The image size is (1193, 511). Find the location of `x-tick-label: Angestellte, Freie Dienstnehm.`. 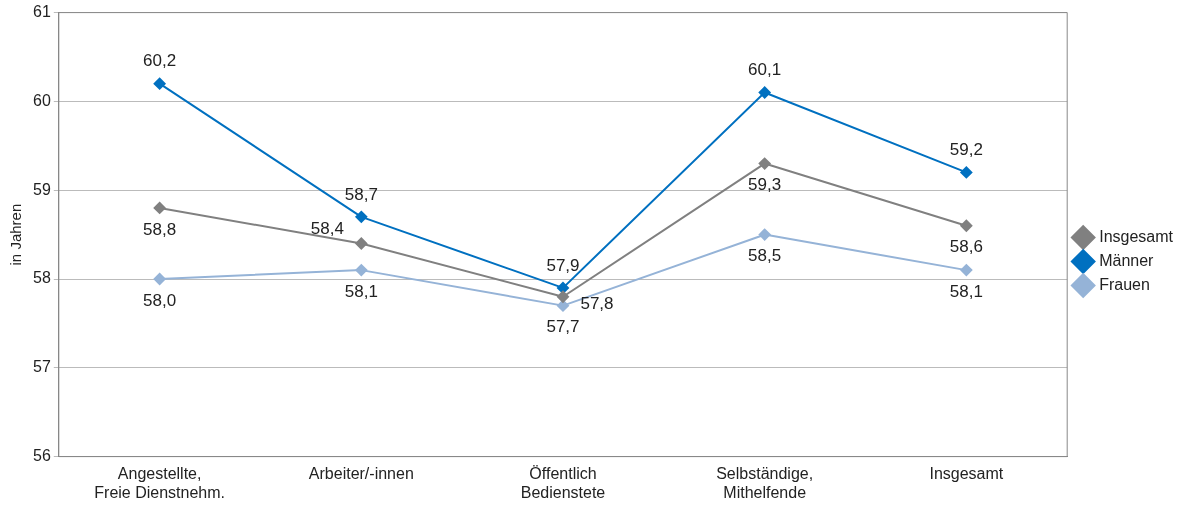

x-tick-label: Angestellte, Freie Dienstnehm. is located at coordinates (159, 482).